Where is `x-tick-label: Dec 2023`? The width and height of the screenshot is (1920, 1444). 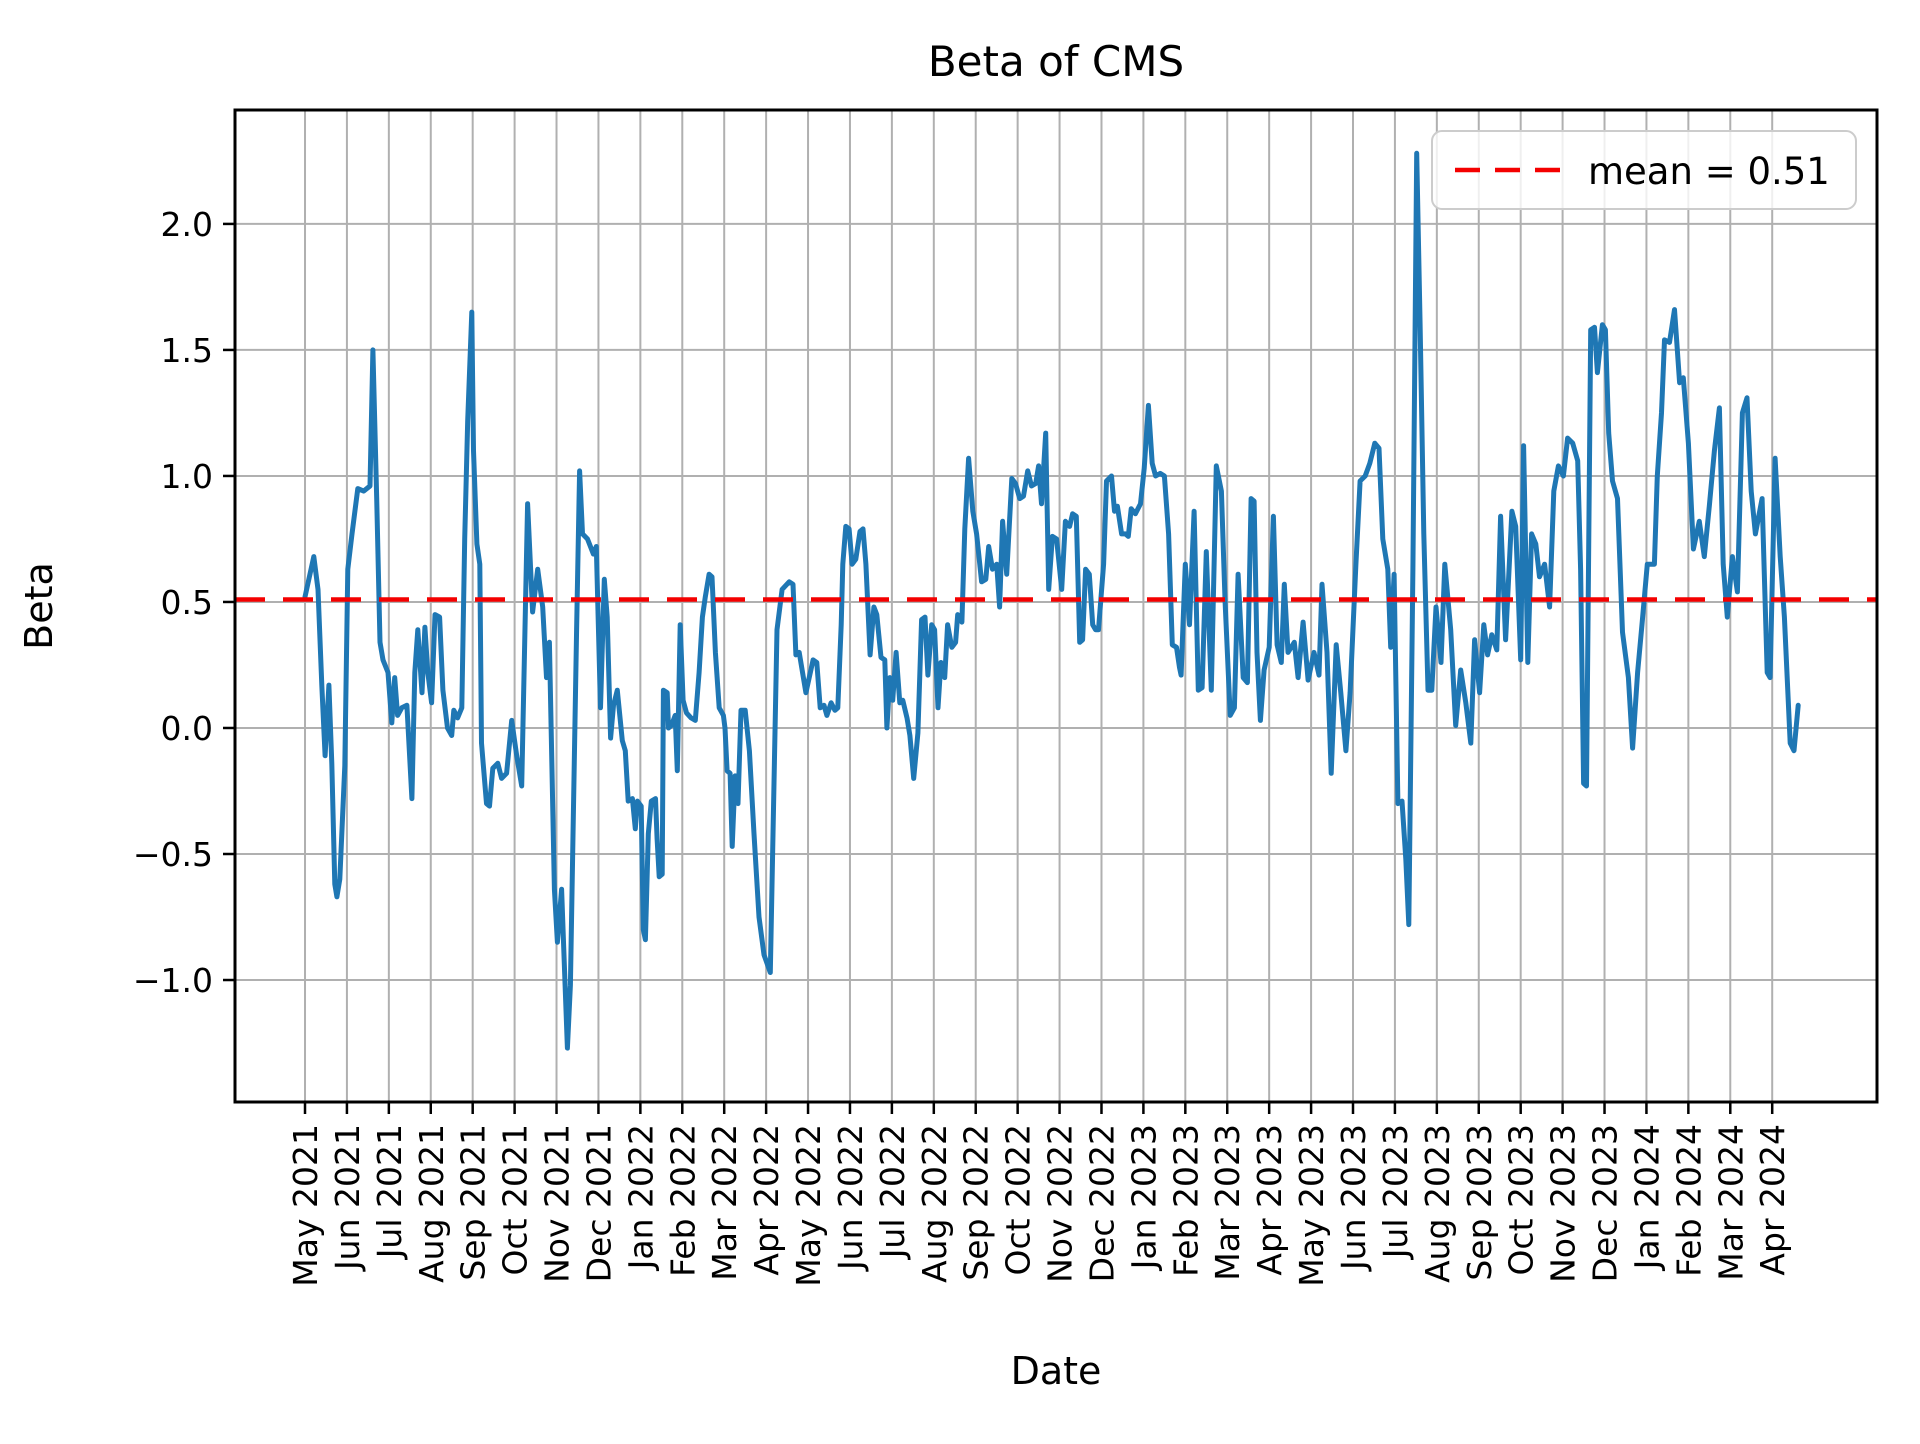
x-tick-label: Dec 2023 is located at coordinates (1605, 1203).